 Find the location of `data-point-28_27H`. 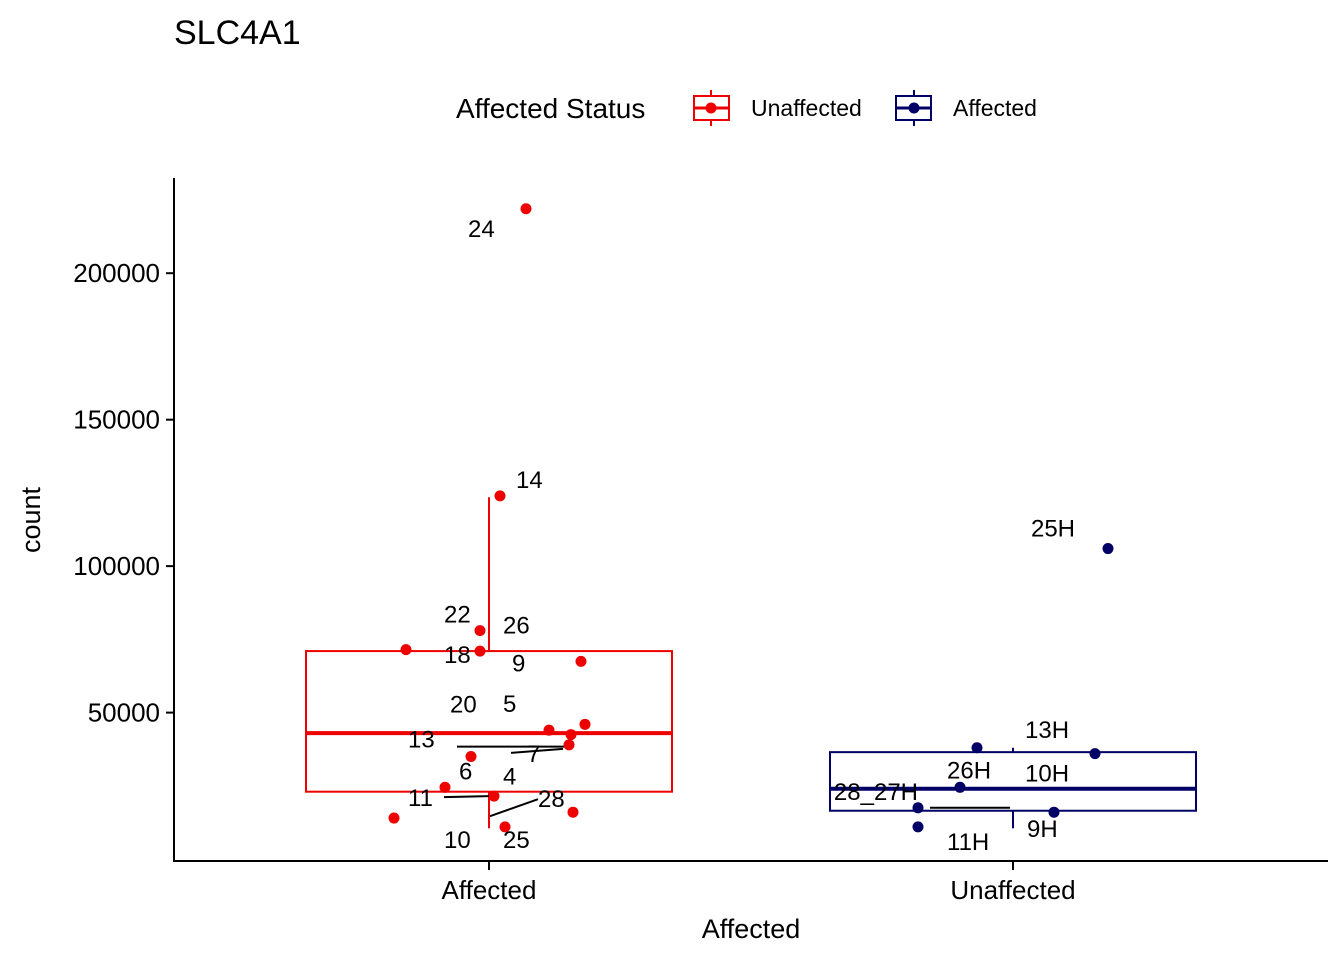

data-point-28_27H is located at coordinates (918, 808).